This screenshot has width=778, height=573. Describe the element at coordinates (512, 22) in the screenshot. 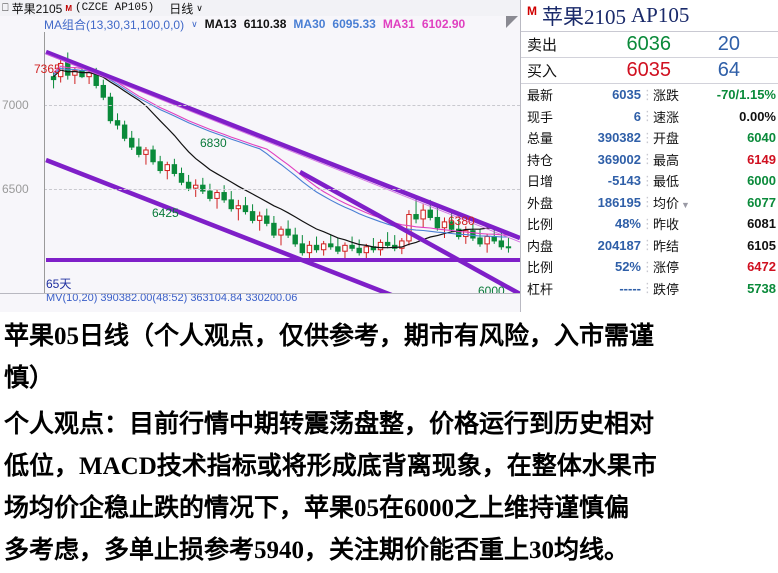

I see `panel-corner-marker` at that location.